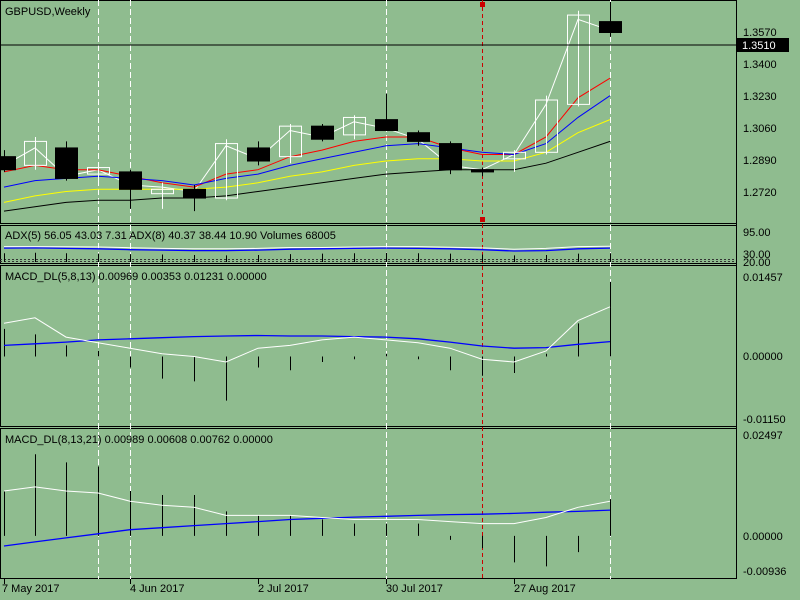 This screenshot has height=600, width=800. I want to click on adx-line, so click(307, 249).